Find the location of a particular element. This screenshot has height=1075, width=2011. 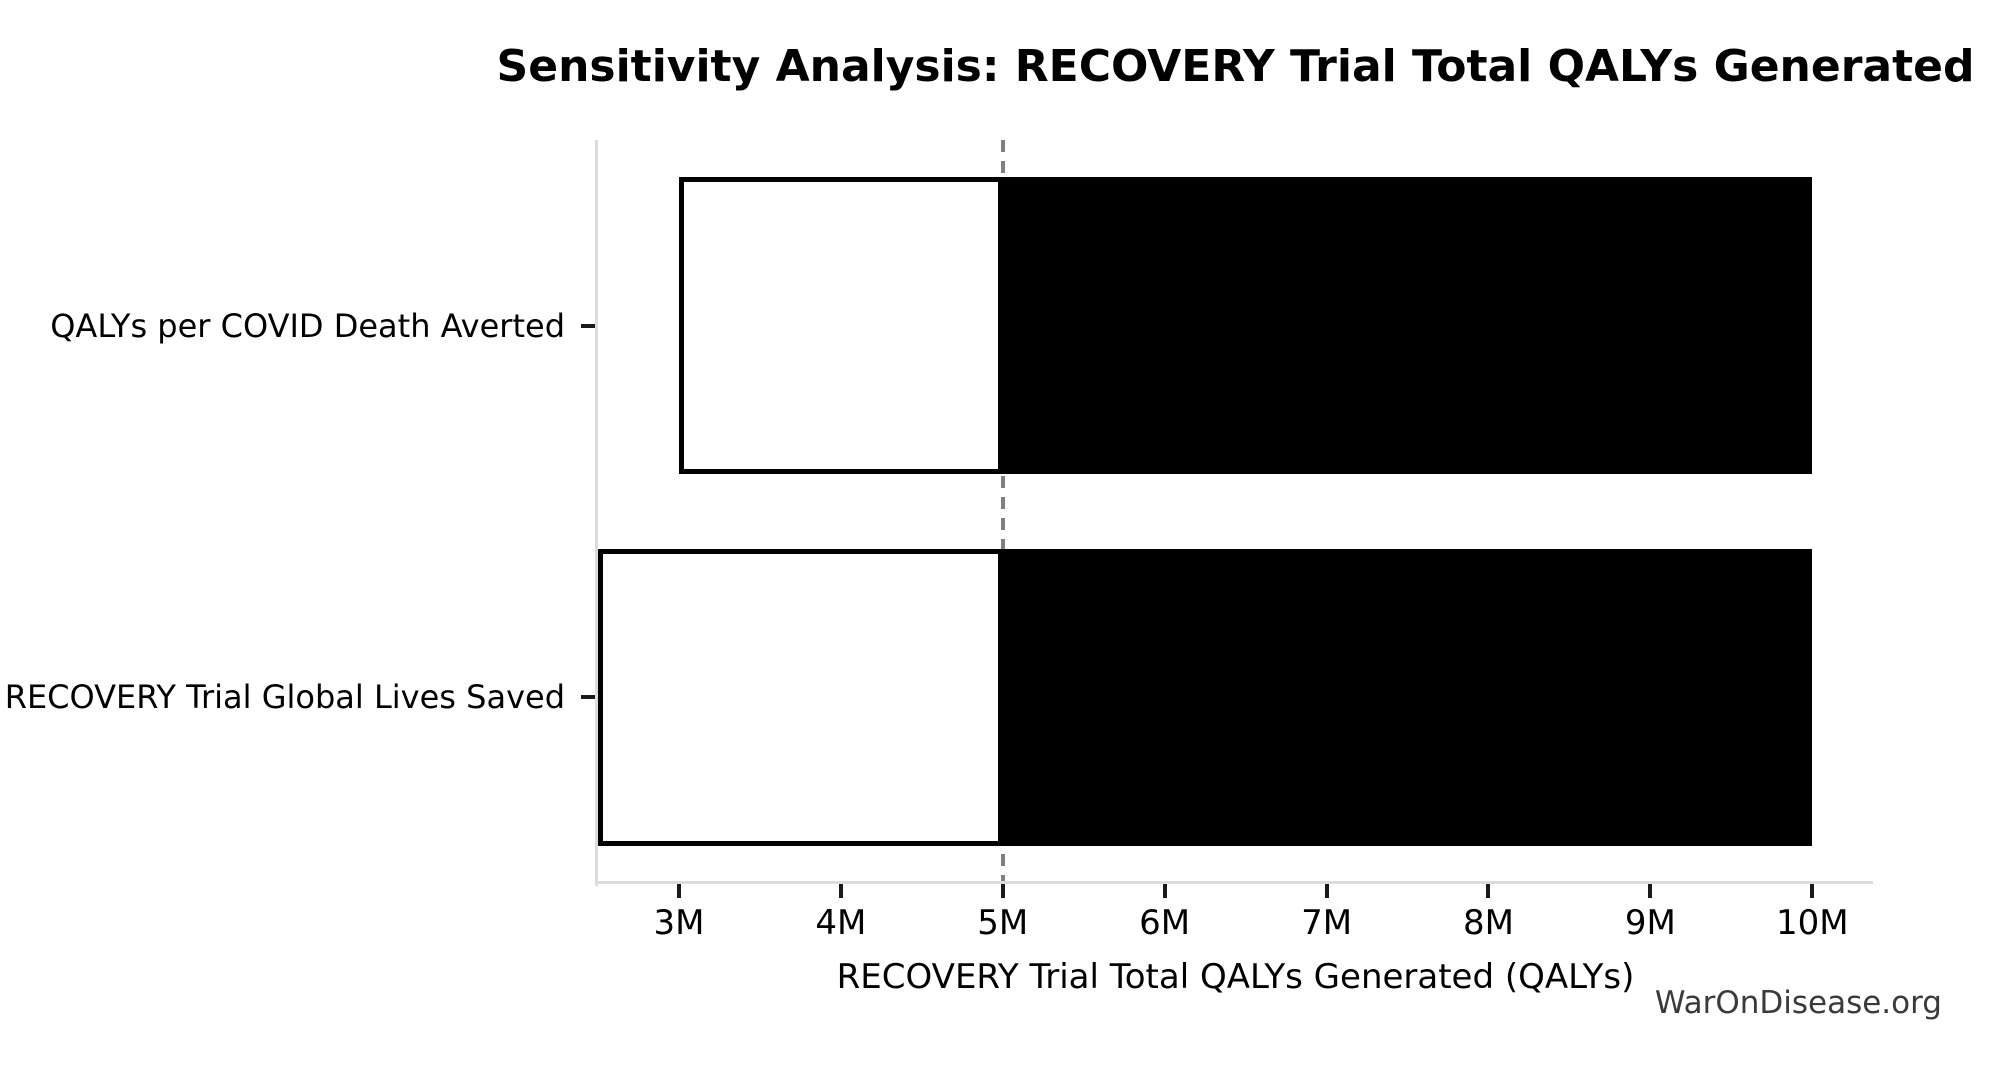

x-tick-label: 9M is located at coordinates (1650, 923).